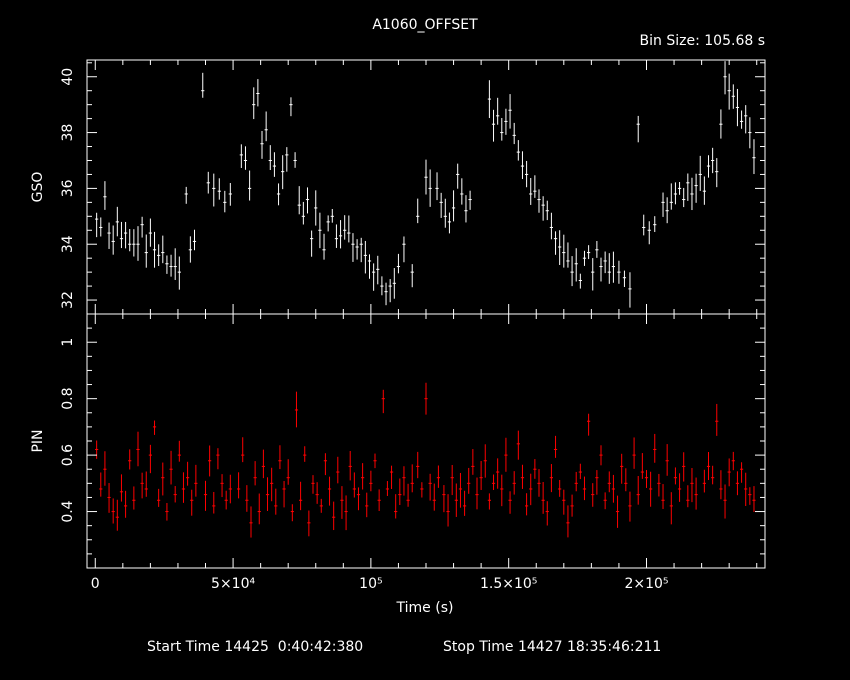  I want to click on start-time-label: Start Time 14425 0:40:42:380, so click(255, 647).